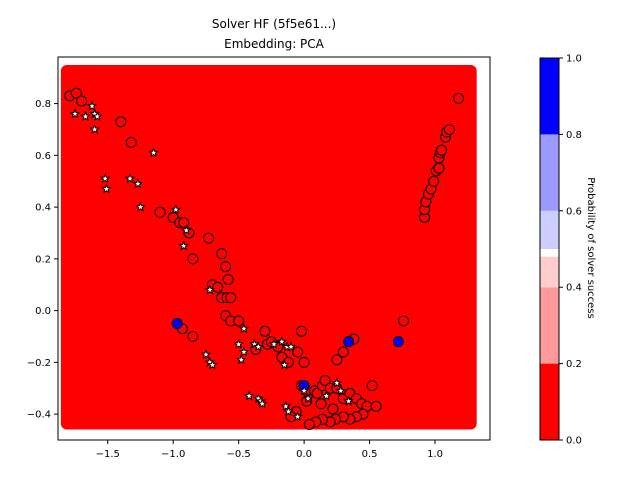 This screenshot has width=640, height=480. What do you see at coordinates (39, 363) in the screenshot?
I see `y-tick-label: −0.2` at bounding box center [39, 363].